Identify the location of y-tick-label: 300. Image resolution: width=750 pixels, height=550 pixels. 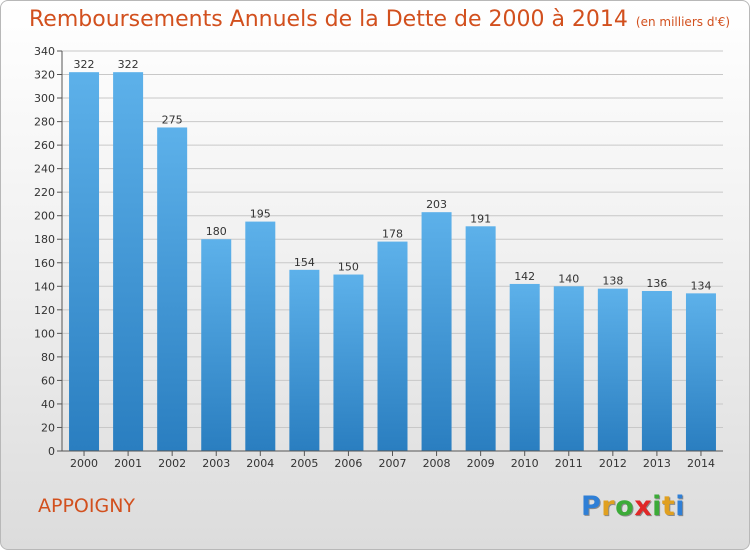
(44, 98).